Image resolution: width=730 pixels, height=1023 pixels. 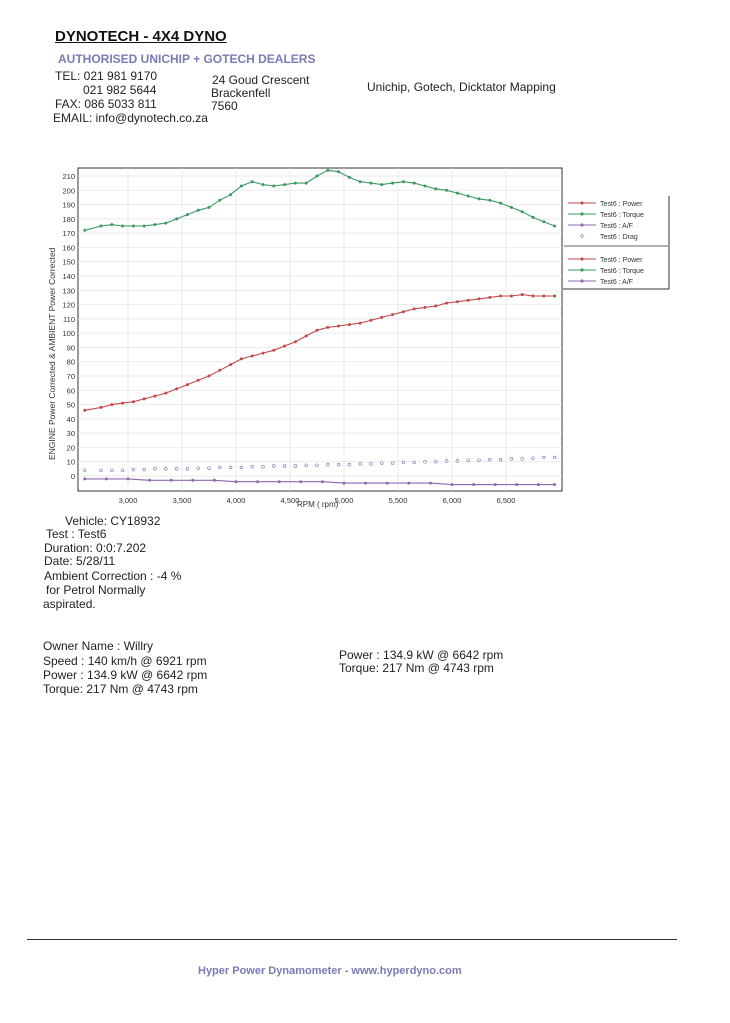 I want to click on tel-line: TEL: 021 981 9170, so click(x=106, y=76).